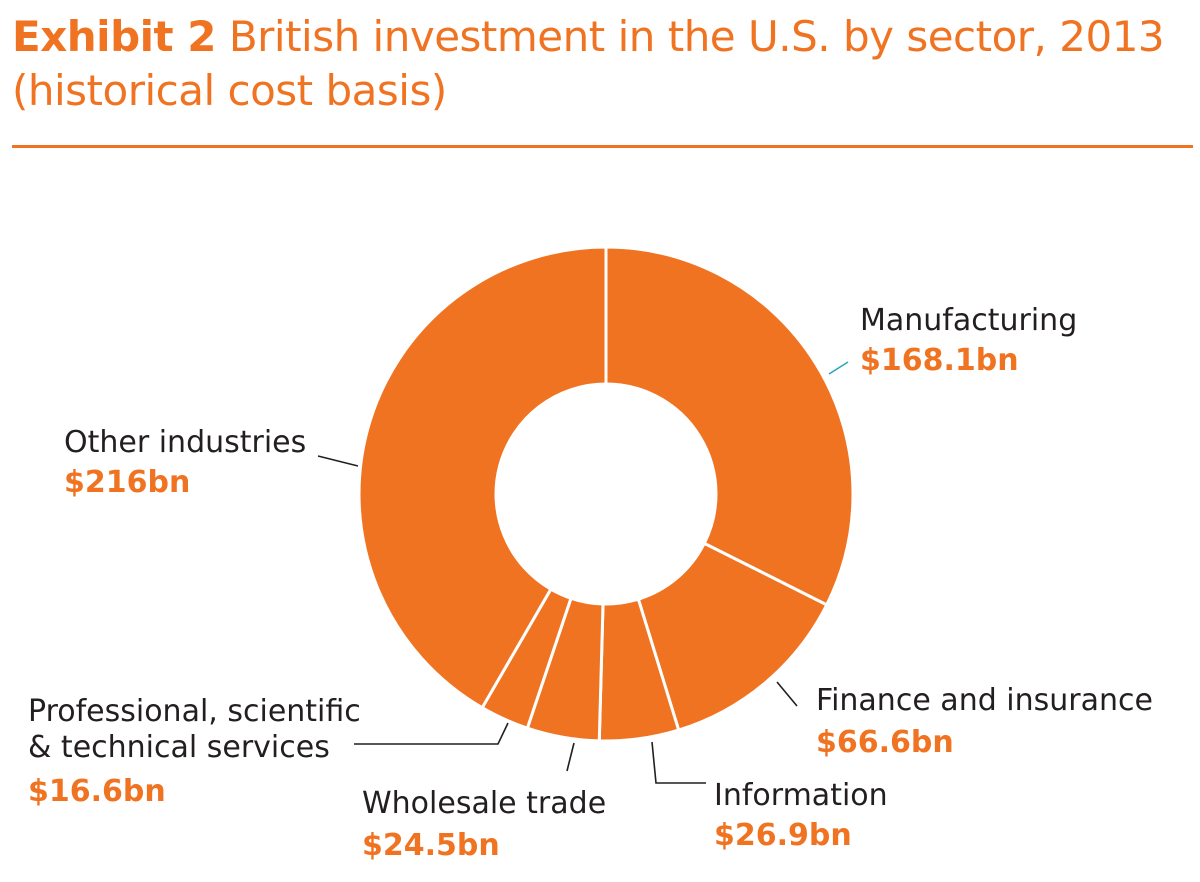 Image resolution: width=1200 pixels, height=882 pixels. What do you see at coordinates (838, 368) in the screenshot?
I see `leader-manufacturing` at bounding box center [838, 368].